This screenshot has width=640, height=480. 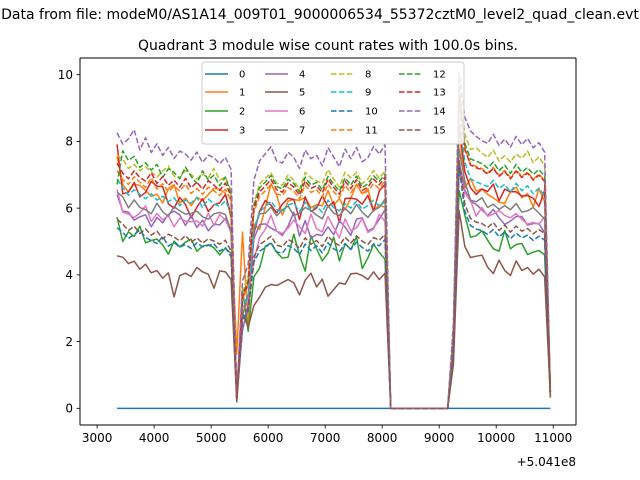 I want to click on legend-label-10: 10, so click(x=371, y=112).